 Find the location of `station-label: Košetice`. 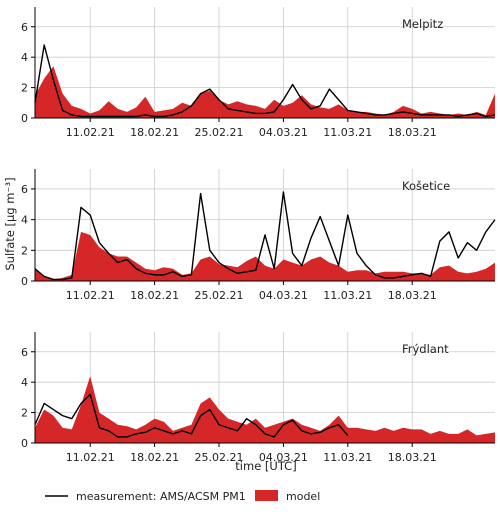

station-label: Košetice is located at coordinates (426, 186).